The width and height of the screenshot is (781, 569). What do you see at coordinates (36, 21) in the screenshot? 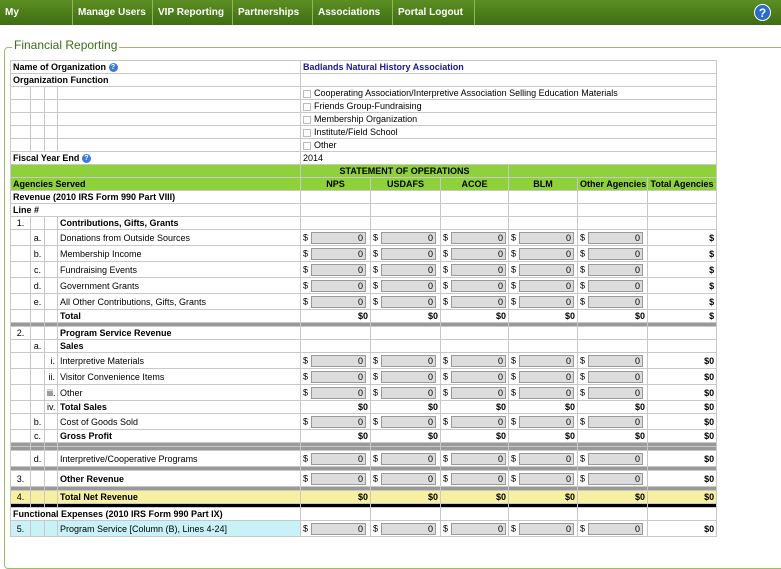
I see `nav-tab: My Dashboard` at bounding box center [36, 21].